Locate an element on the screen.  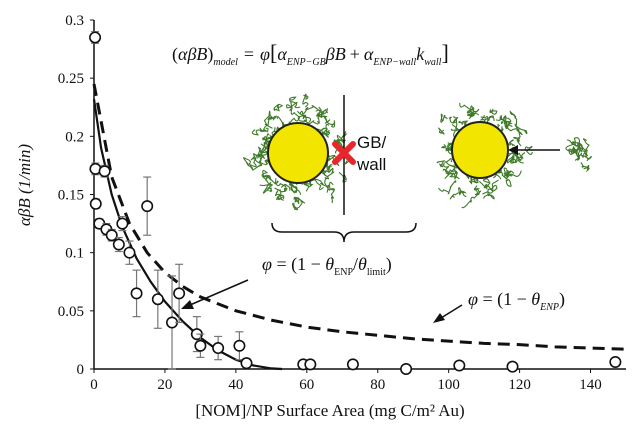
y-tick-label: 0.05 is located at coordinates (71, 312).